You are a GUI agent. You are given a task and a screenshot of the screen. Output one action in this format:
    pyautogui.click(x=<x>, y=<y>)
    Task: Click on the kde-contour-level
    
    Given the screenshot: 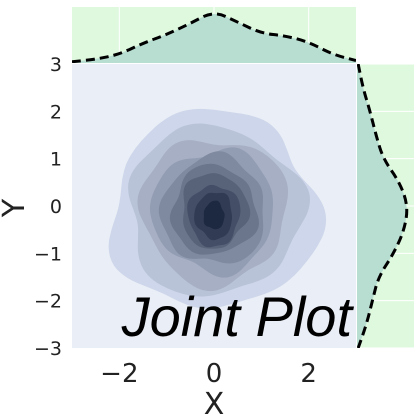 What is the action you would take?
    pyautogui.click(x=214, y=215)
    